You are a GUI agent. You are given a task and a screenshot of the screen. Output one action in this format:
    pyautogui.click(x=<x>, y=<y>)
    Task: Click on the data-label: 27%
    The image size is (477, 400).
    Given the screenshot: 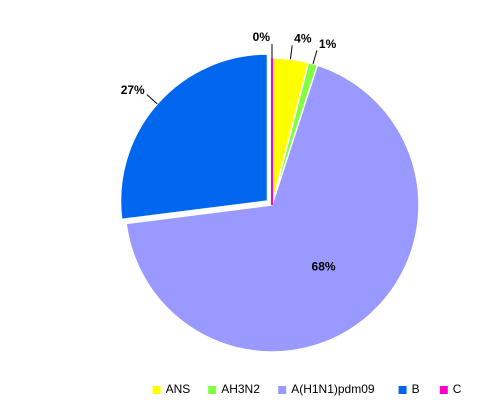 What is the action you would take?
    pyautogui.click(x=133, y=90)
    